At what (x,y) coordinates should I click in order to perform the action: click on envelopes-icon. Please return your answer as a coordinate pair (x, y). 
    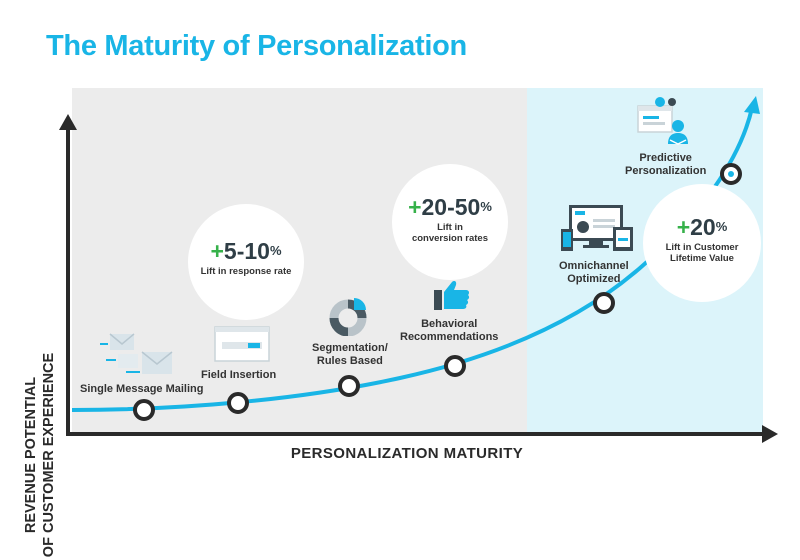
    Looking at the image, I should click on (136, 359).